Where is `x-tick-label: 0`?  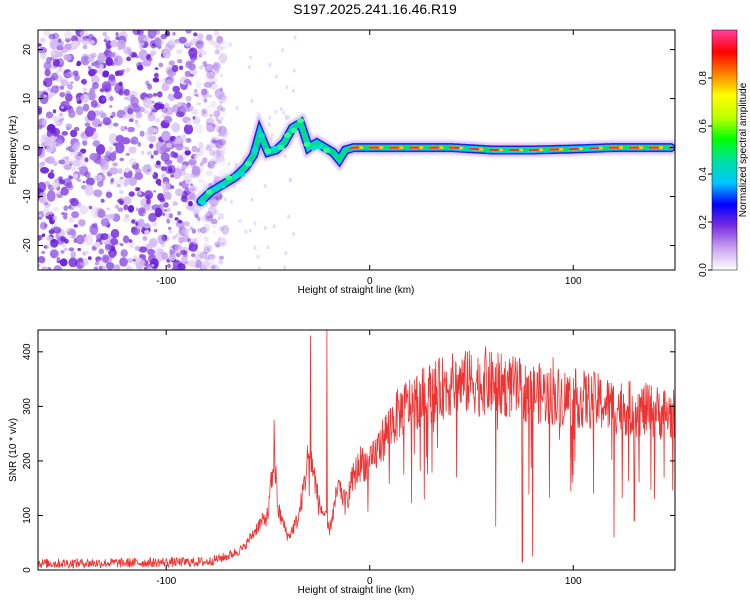 x-tick-label: 0 is located at coordinates (370, 281).